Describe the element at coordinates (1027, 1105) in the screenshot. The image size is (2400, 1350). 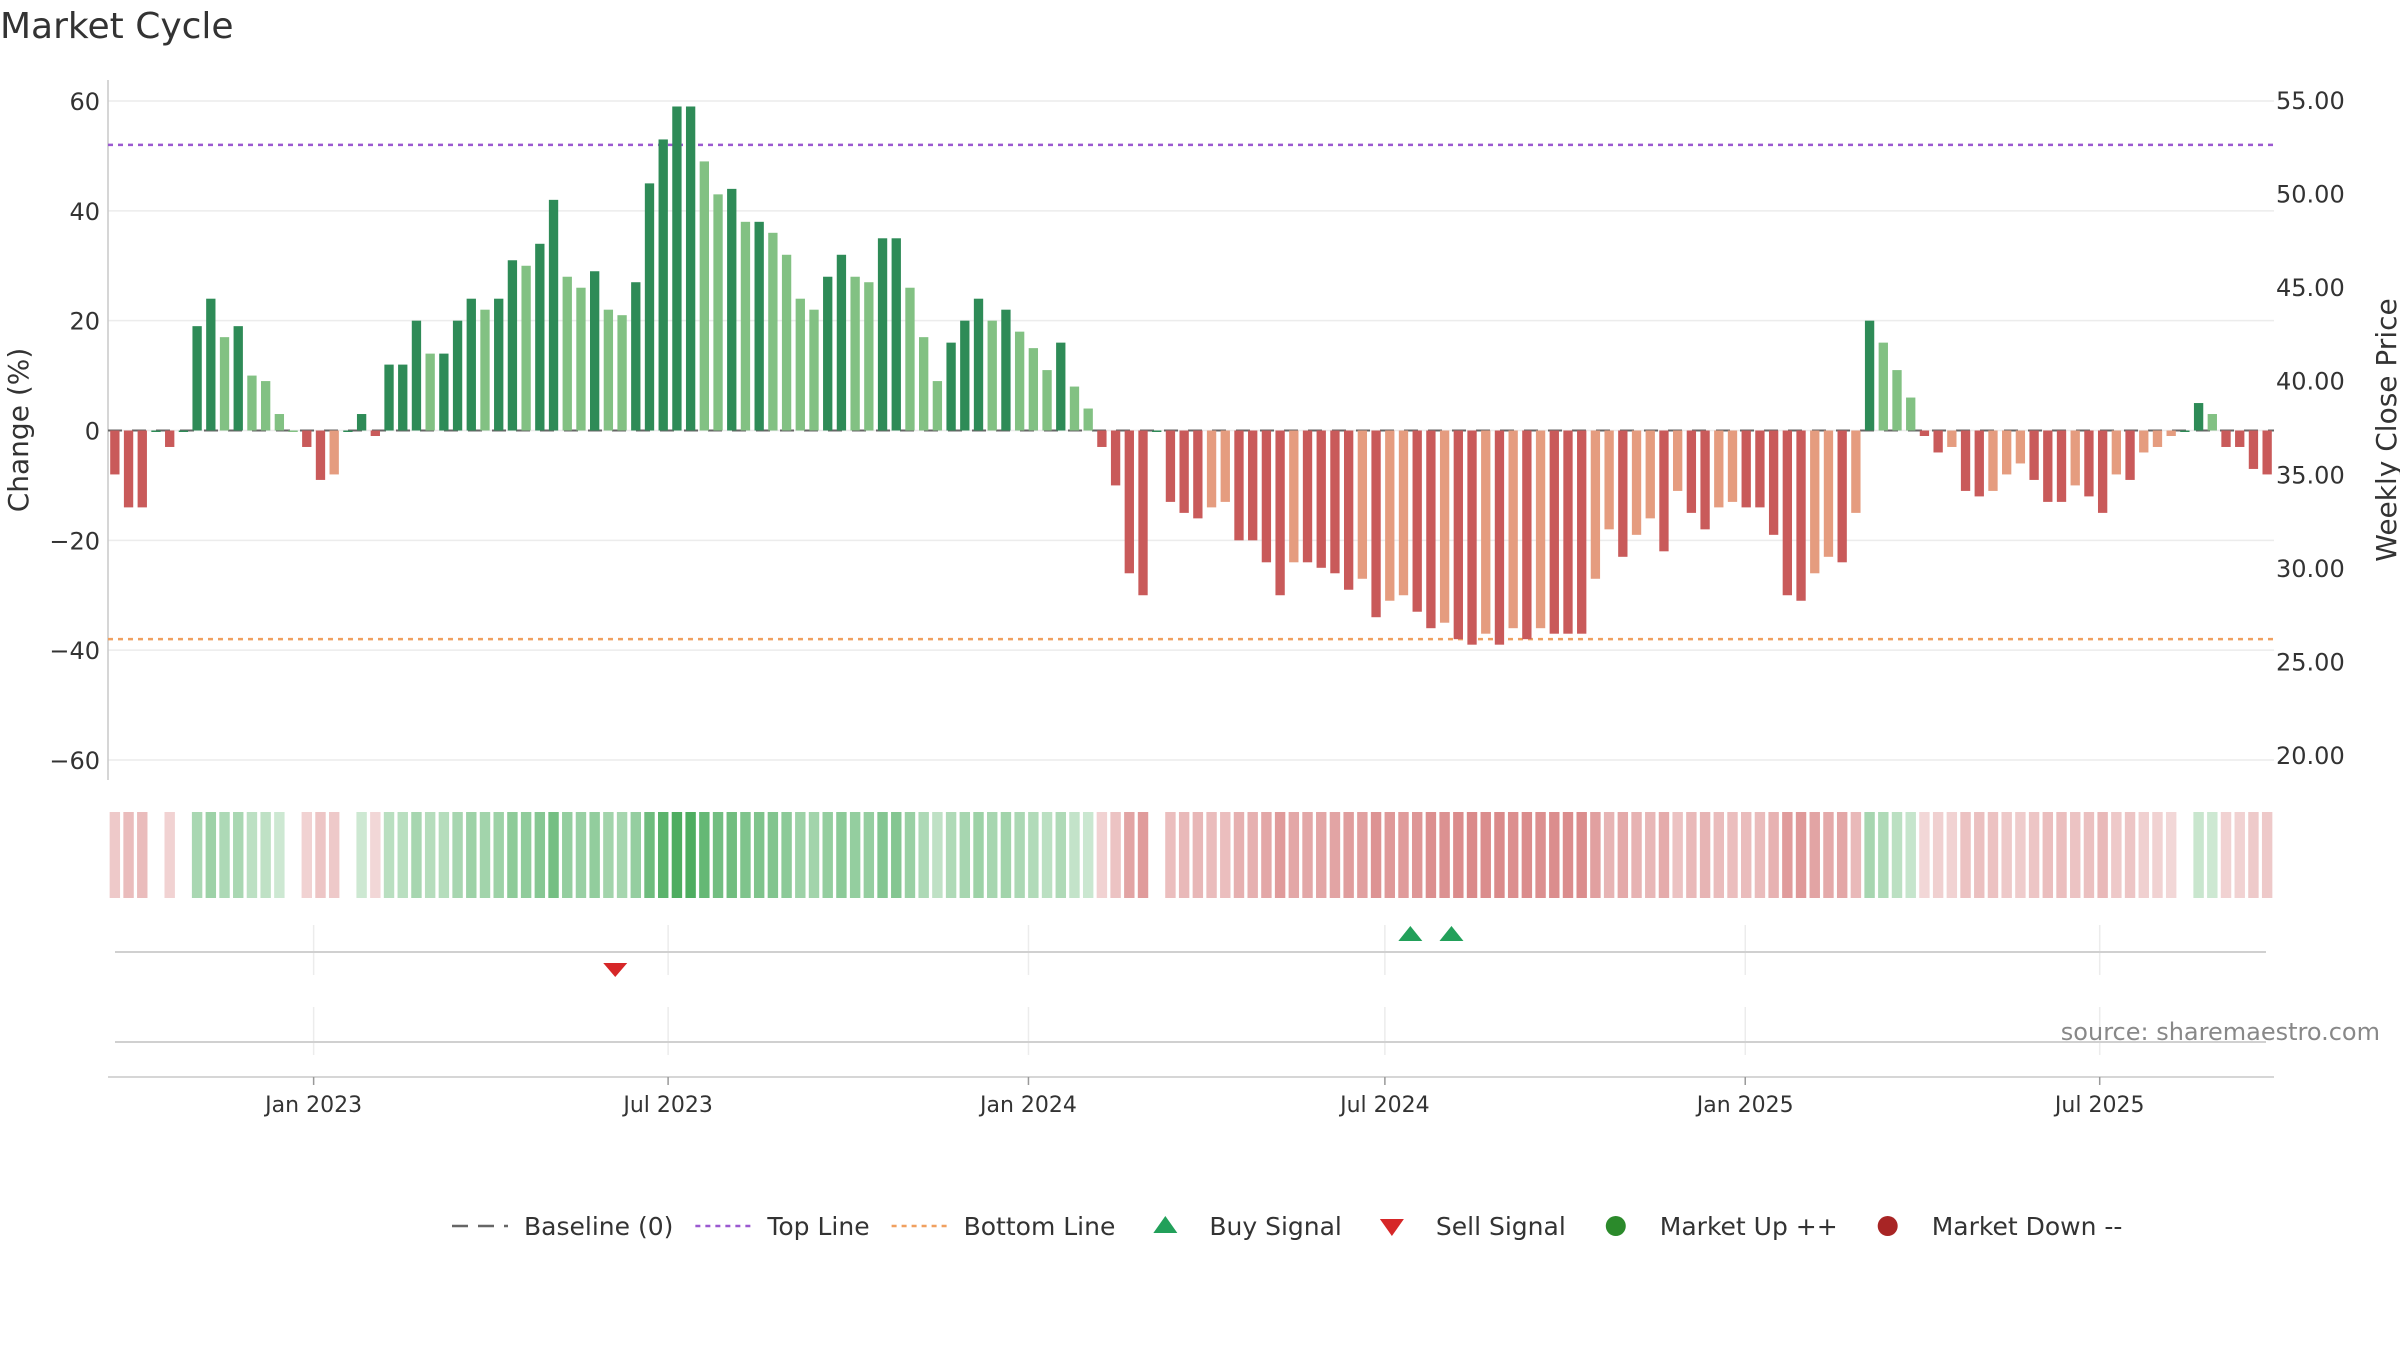
I see `x-tick-label: Jan 2024` at that location.